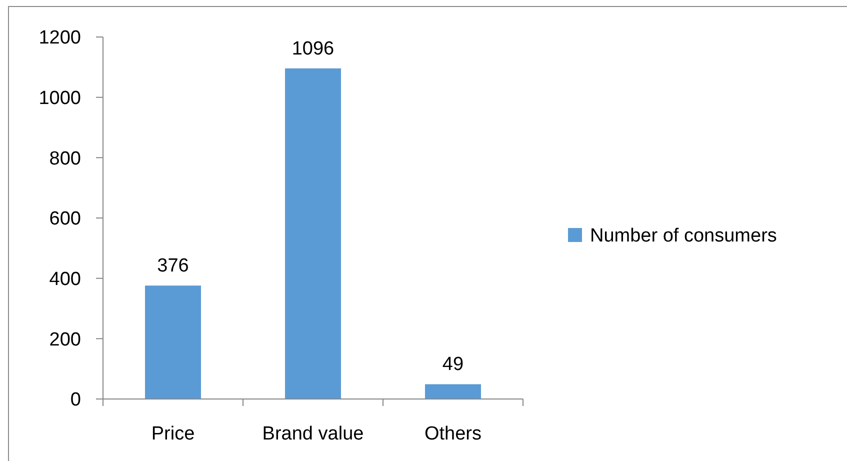  I want to click on y-tick-label: 600, so click(65, 219).